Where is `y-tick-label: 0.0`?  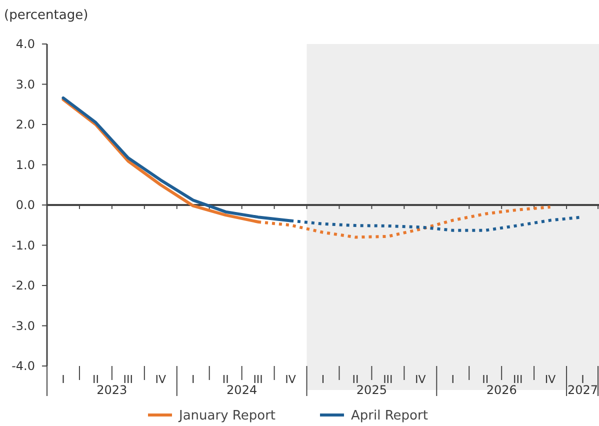
y-tick-label: 0.0 is located at coordinates (25, 205).